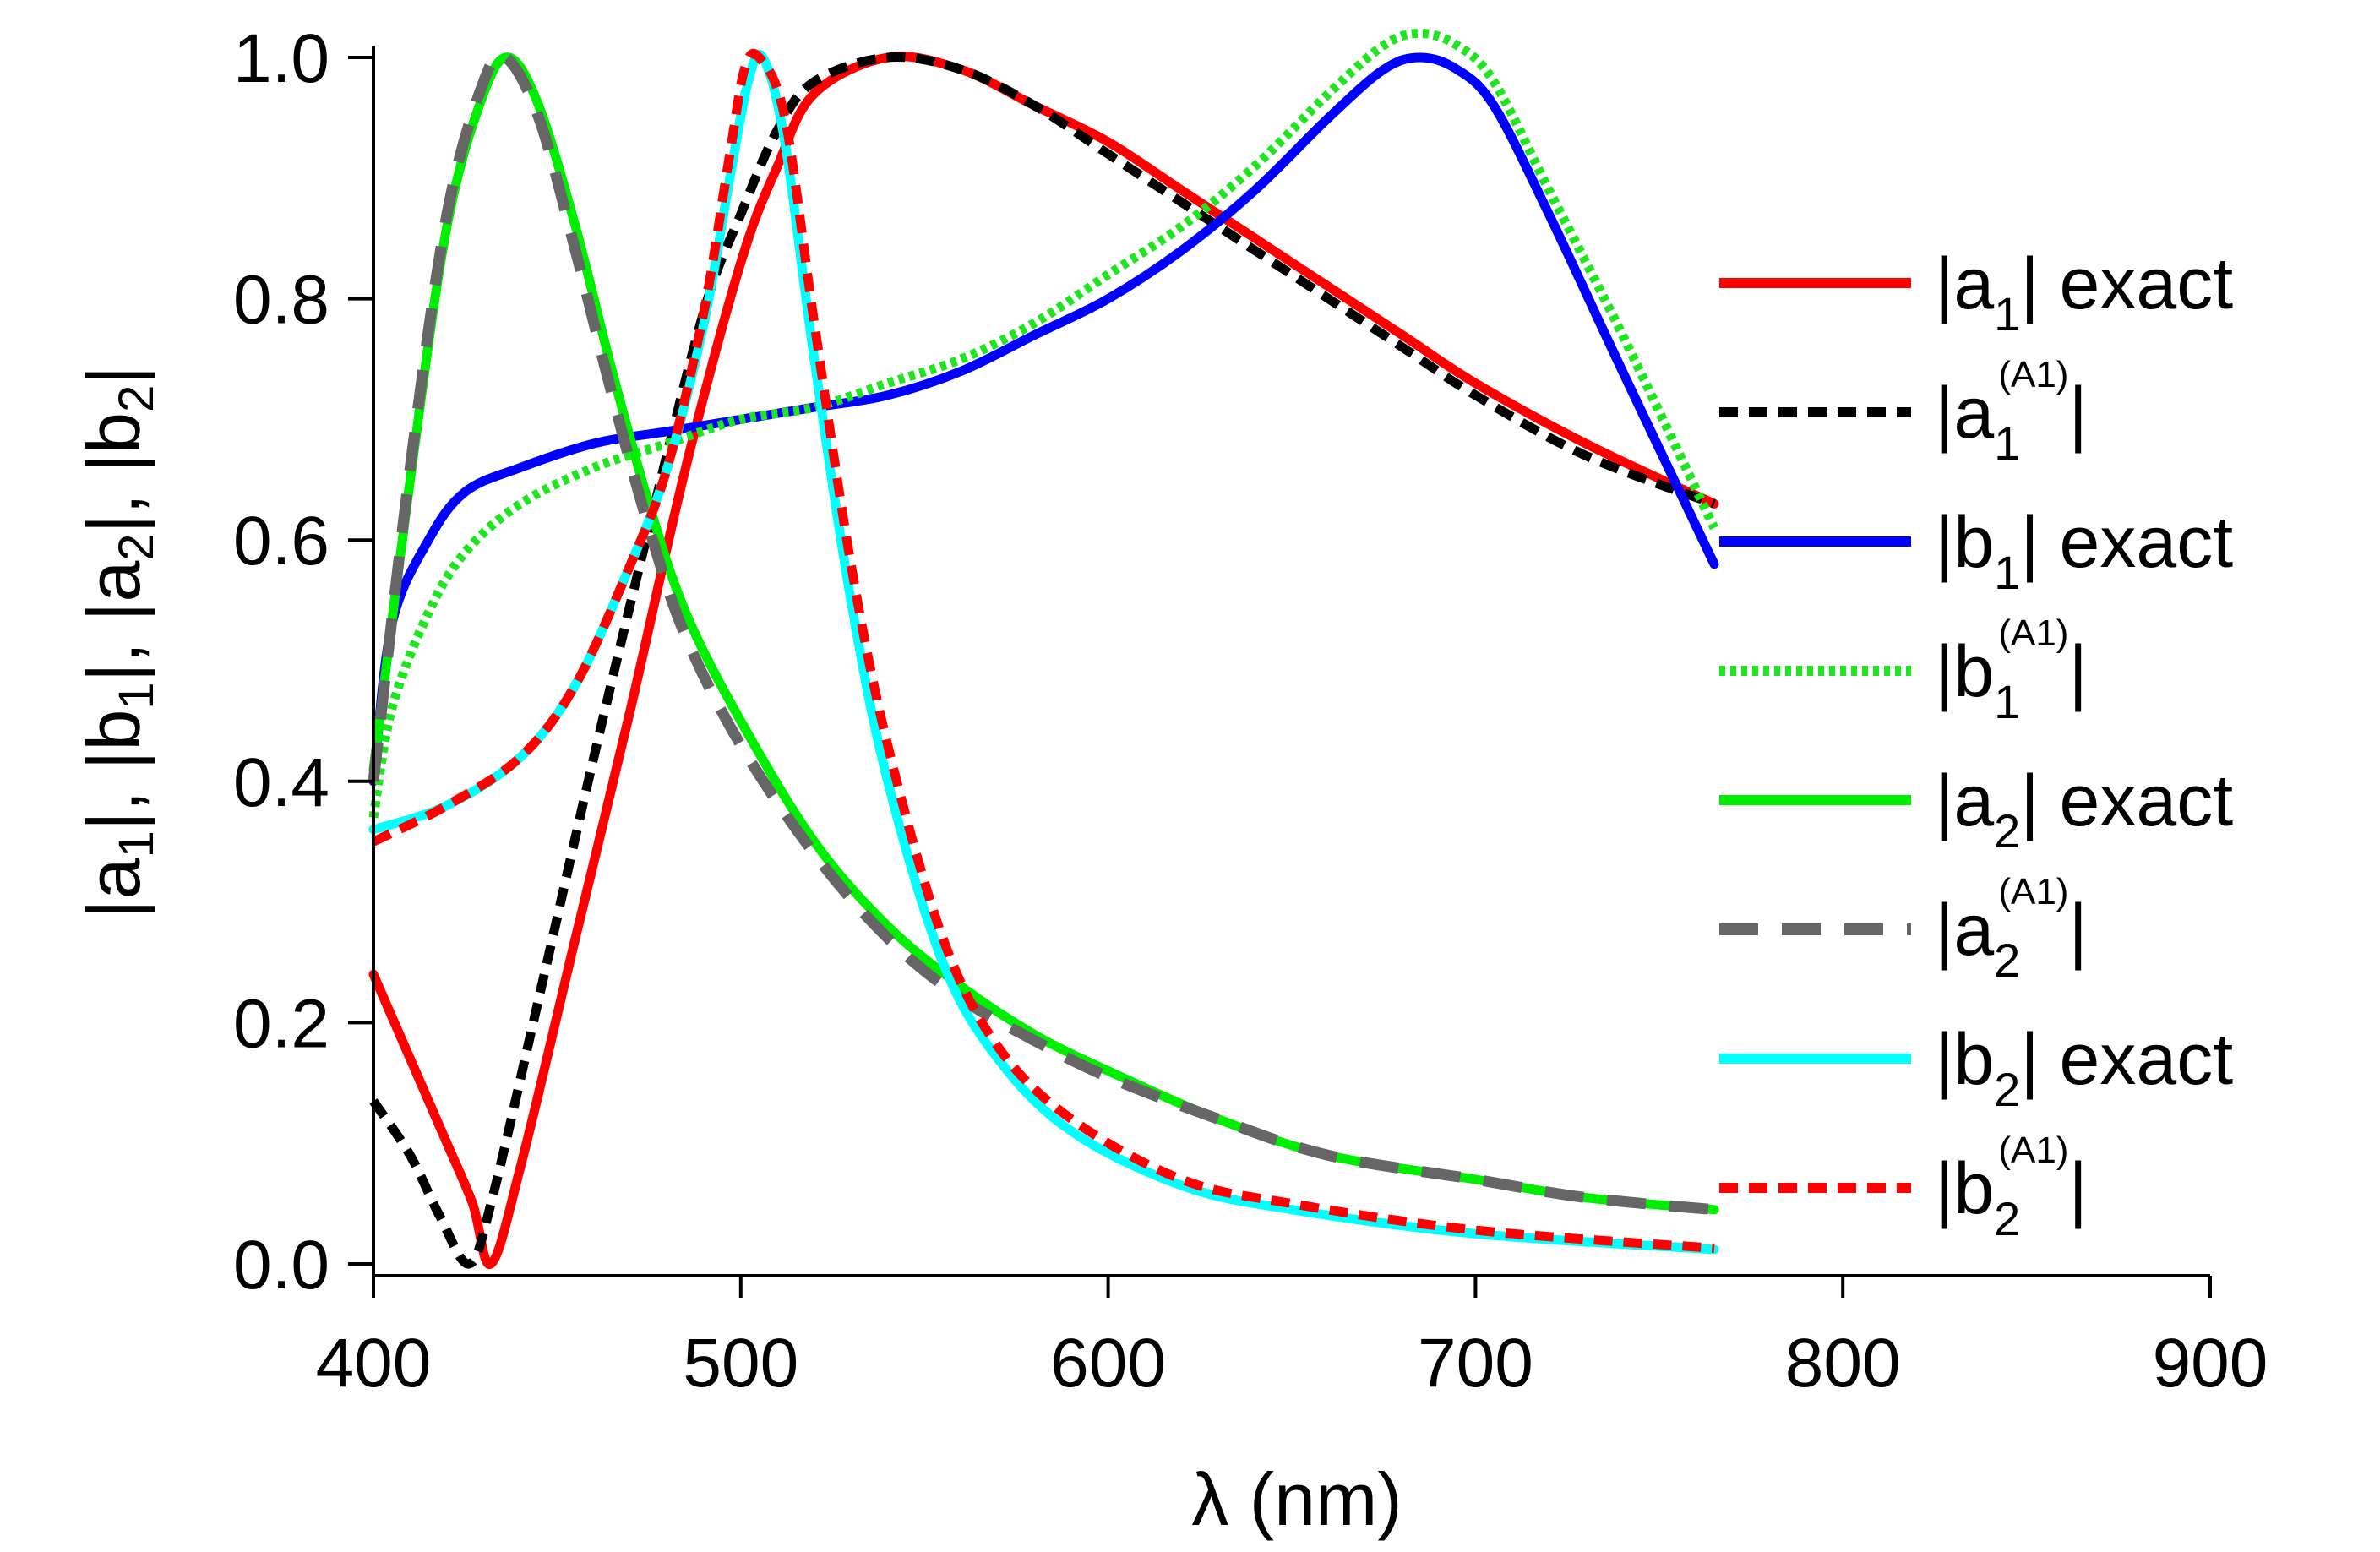  Describe the element at coordinates (113, 622) in the screenshot. I see `y-title-part: |, |a` at that location.